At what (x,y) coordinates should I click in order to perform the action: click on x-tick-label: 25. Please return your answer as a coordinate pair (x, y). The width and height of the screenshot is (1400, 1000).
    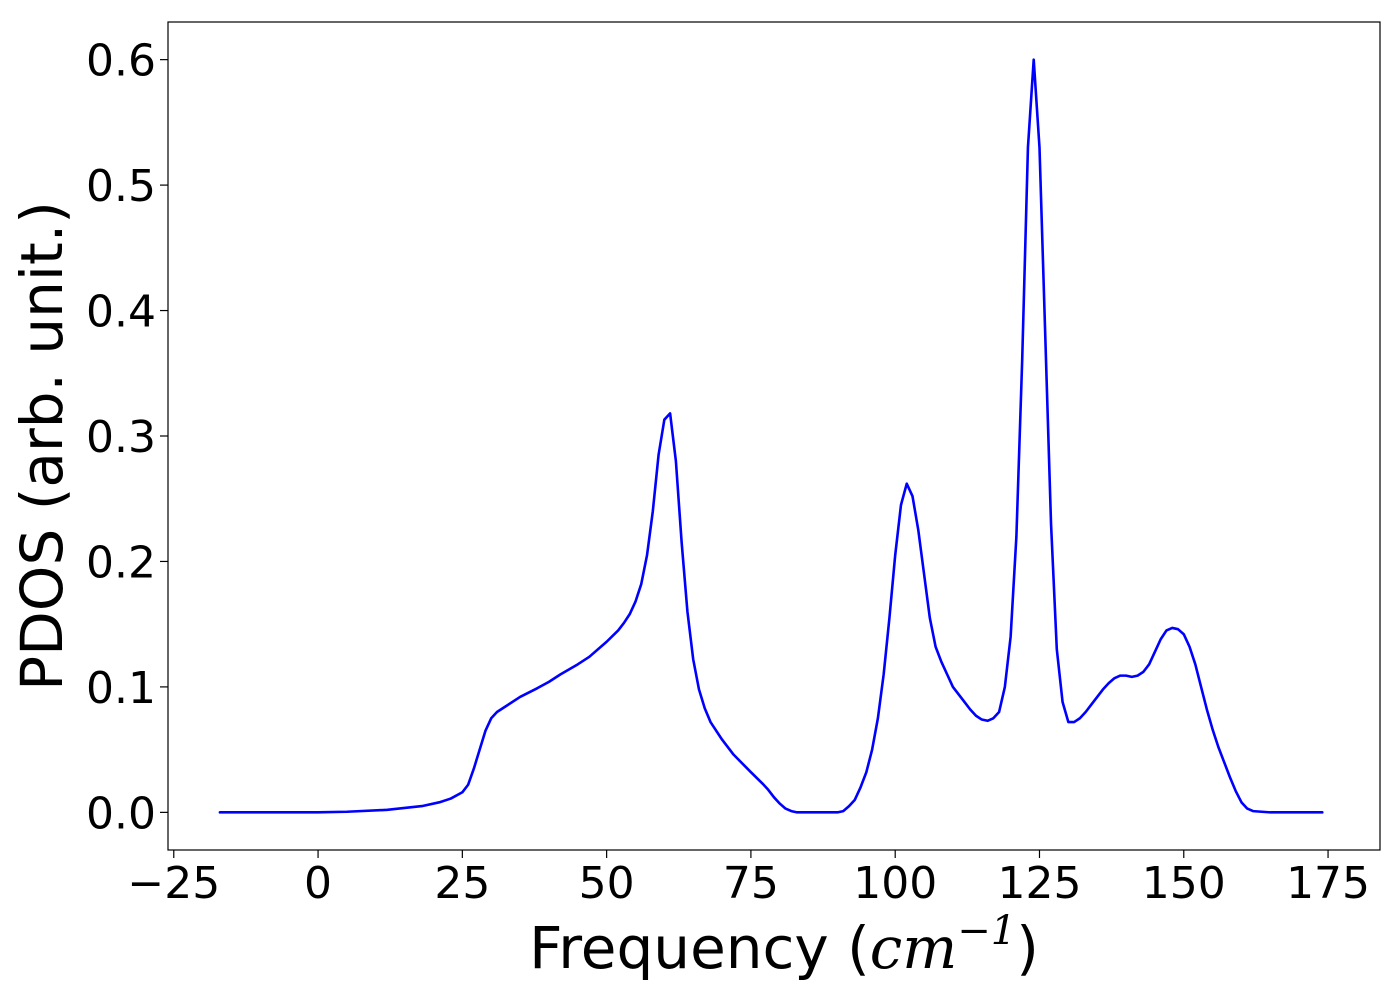
    Looking at the image, I should click on (462, 883).